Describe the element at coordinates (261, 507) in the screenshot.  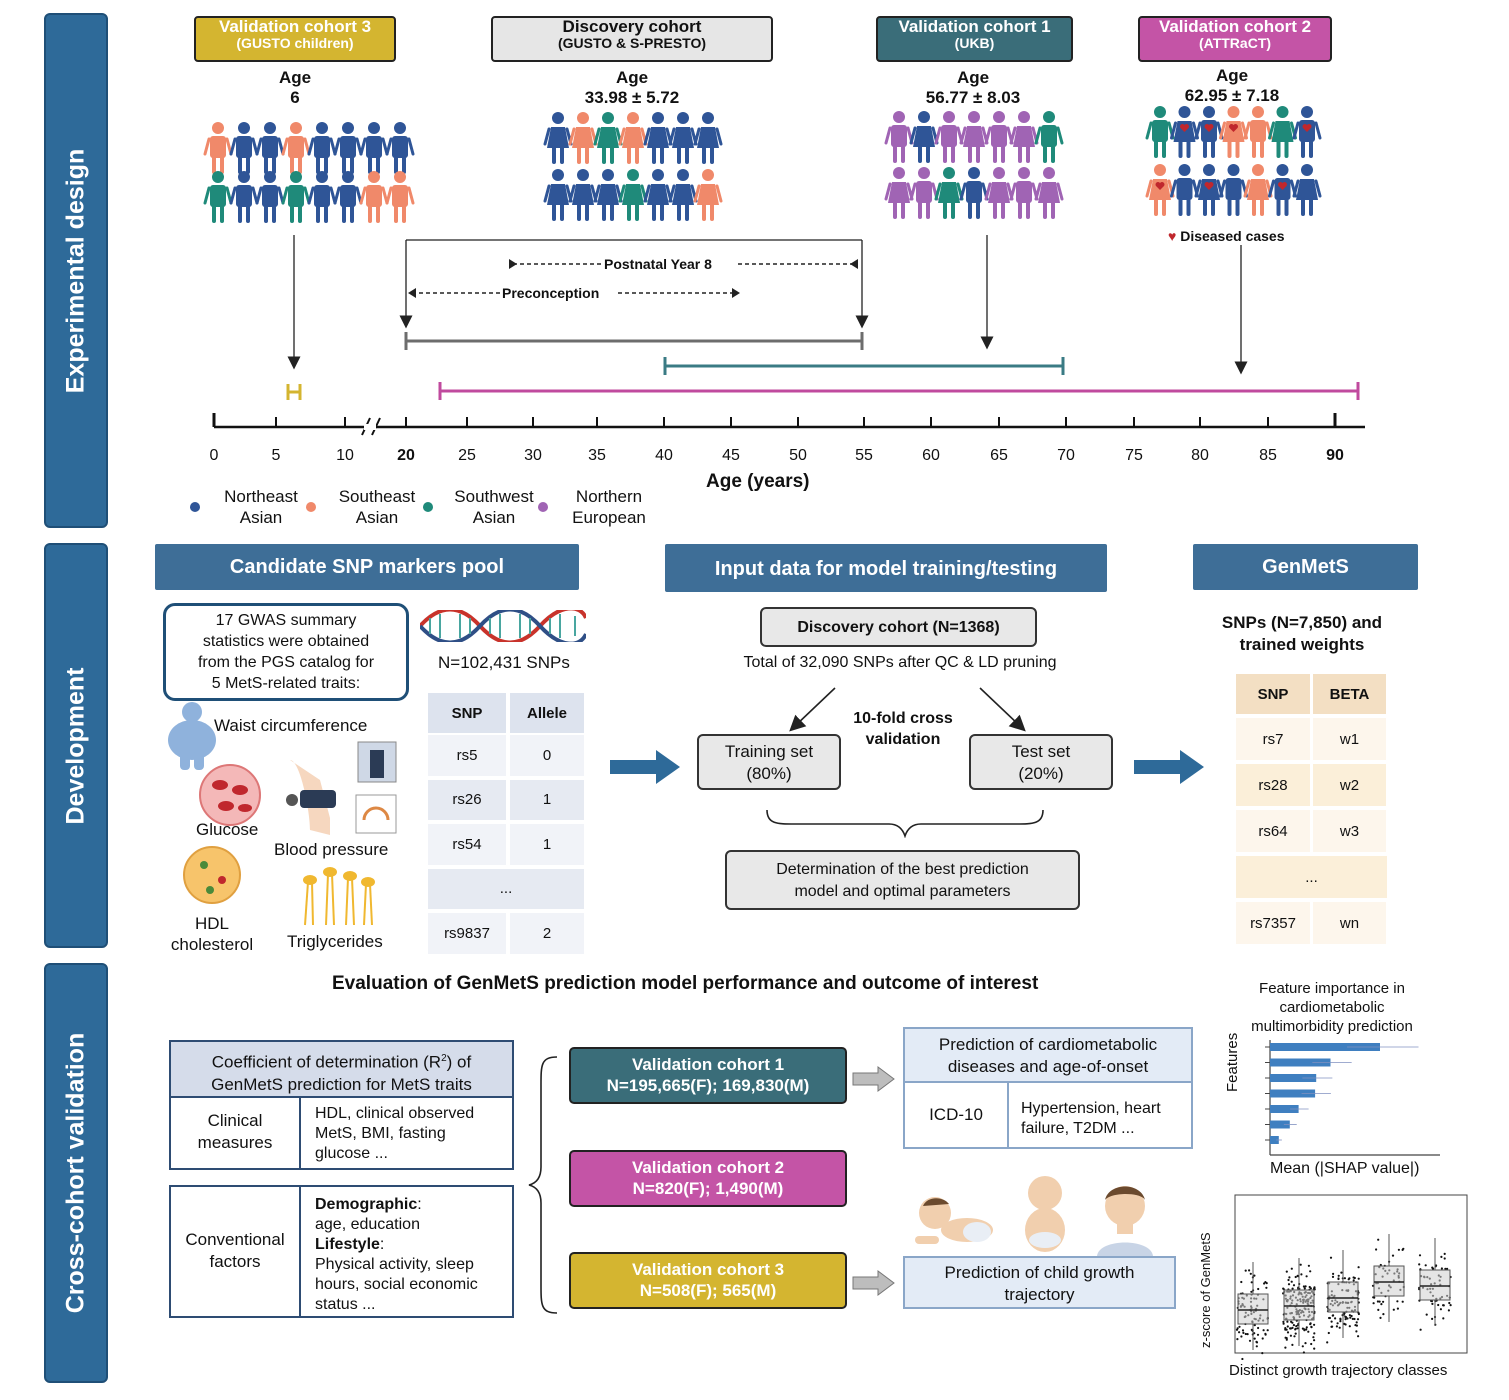
I see `legend-label: Northeast Asian` at that location.